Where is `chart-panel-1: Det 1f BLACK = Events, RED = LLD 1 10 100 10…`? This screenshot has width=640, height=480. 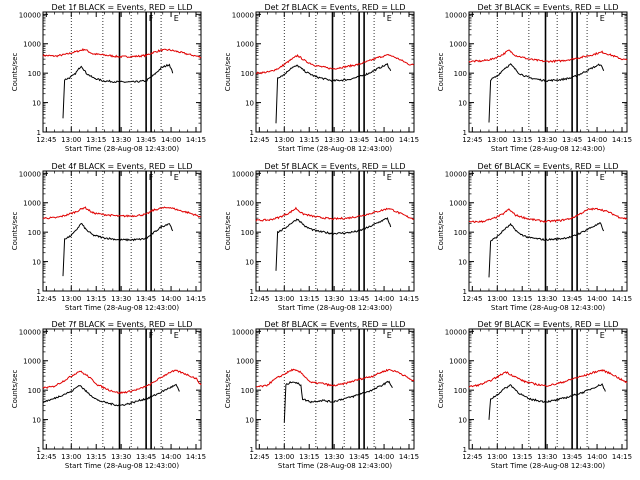
chart-panel-1: Det 1f BLACK = Events, RED = LLD 1 10 100 10… is located at coordinates (108, 78).